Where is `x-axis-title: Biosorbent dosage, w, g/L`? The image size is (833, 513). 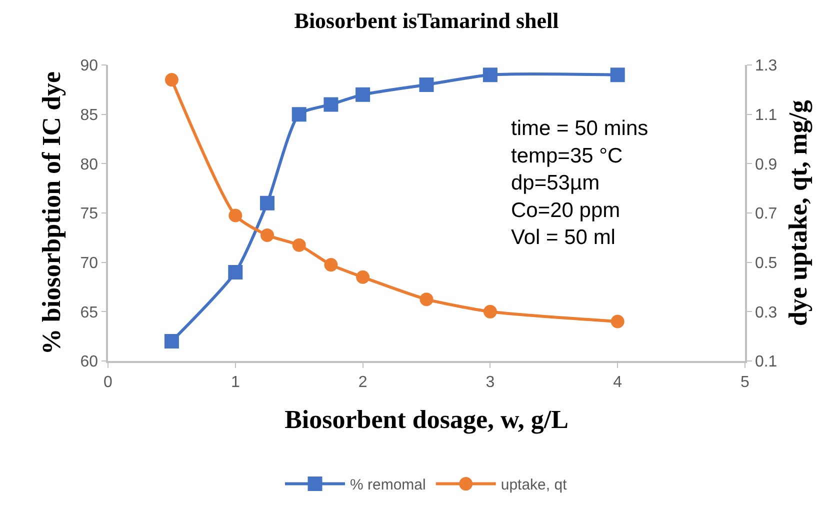 x-axis-title: Biosorbent dosage, w, g/L is located at coordinates (426, 419).